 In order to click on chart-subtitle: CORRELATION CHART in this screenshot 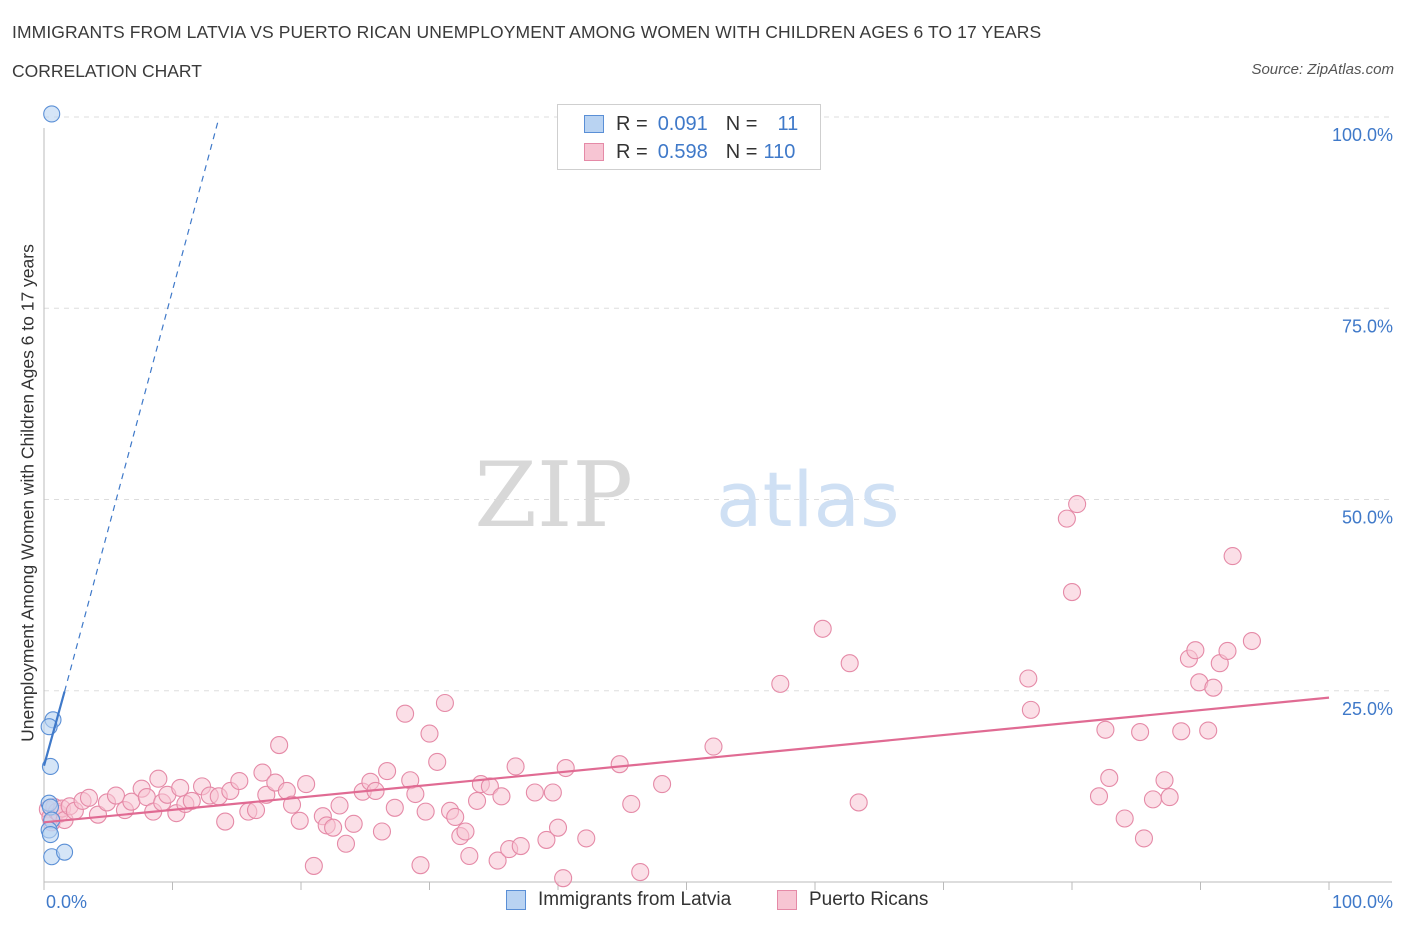, I will do `click(107, 71)`.